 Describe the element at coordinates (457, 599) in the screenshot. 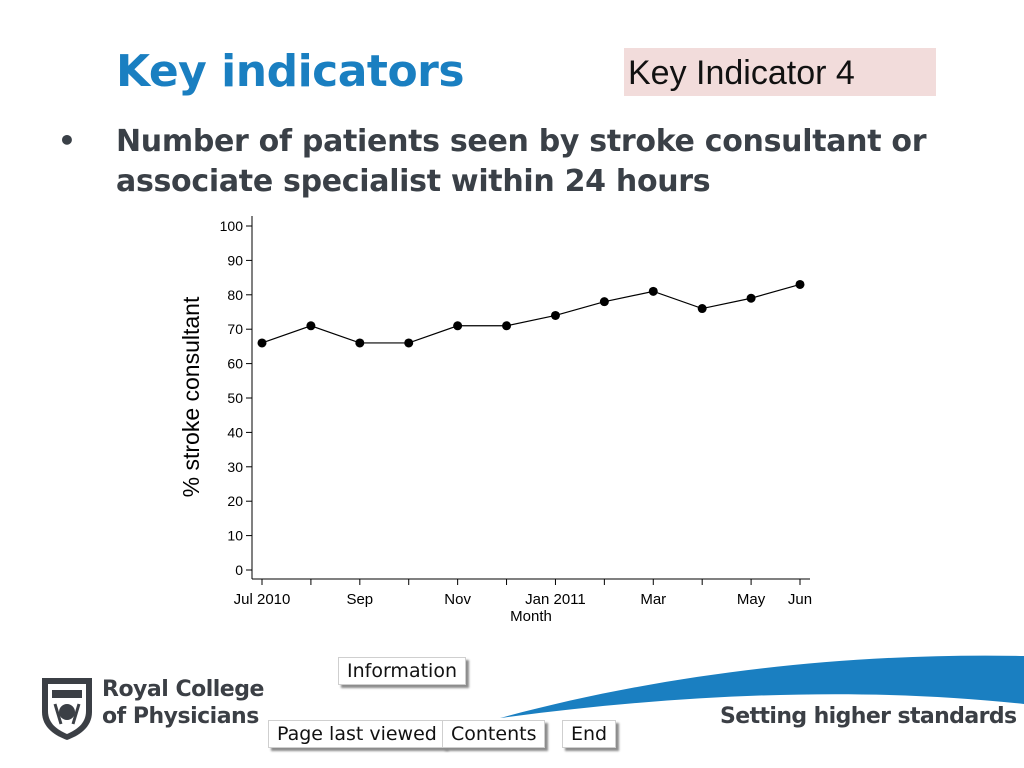

I see `x-tick-label: Nov` at that location.